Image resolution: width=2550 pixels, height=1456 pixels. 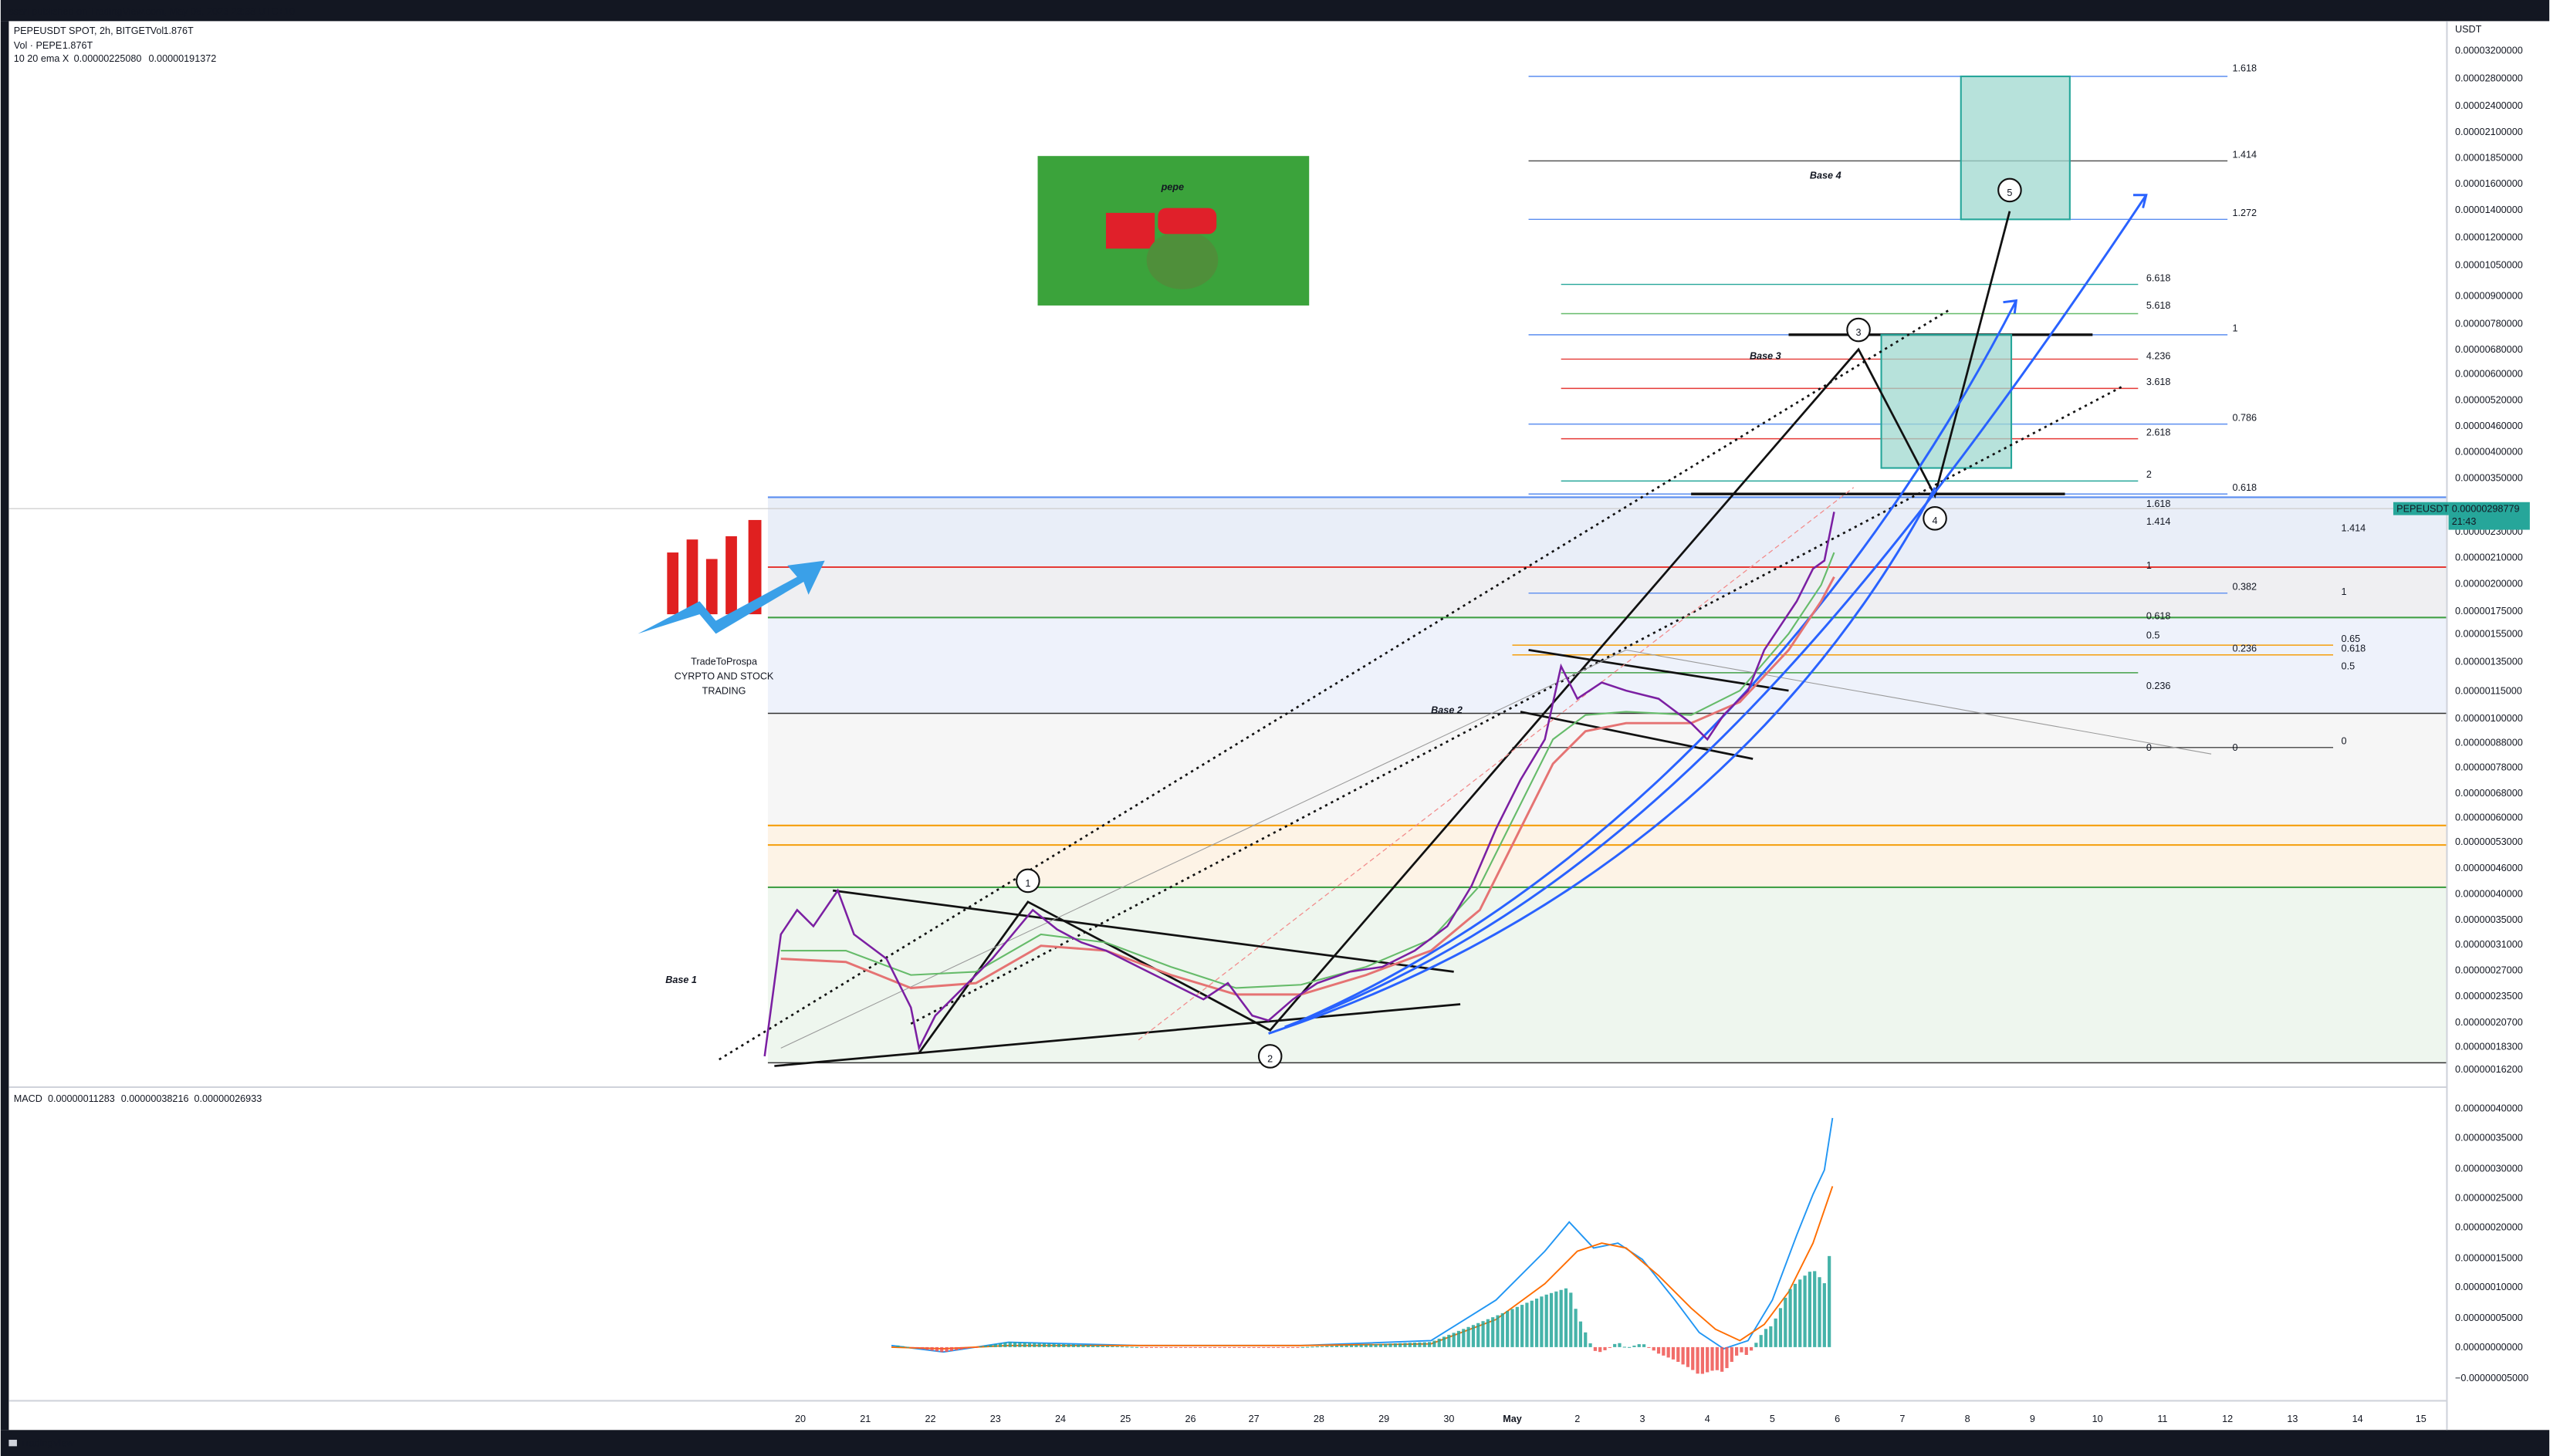 What do you see at coordinates (12, 1443) in the screenshot?
I see `footer-logo` at bounding box center [12, 1443].